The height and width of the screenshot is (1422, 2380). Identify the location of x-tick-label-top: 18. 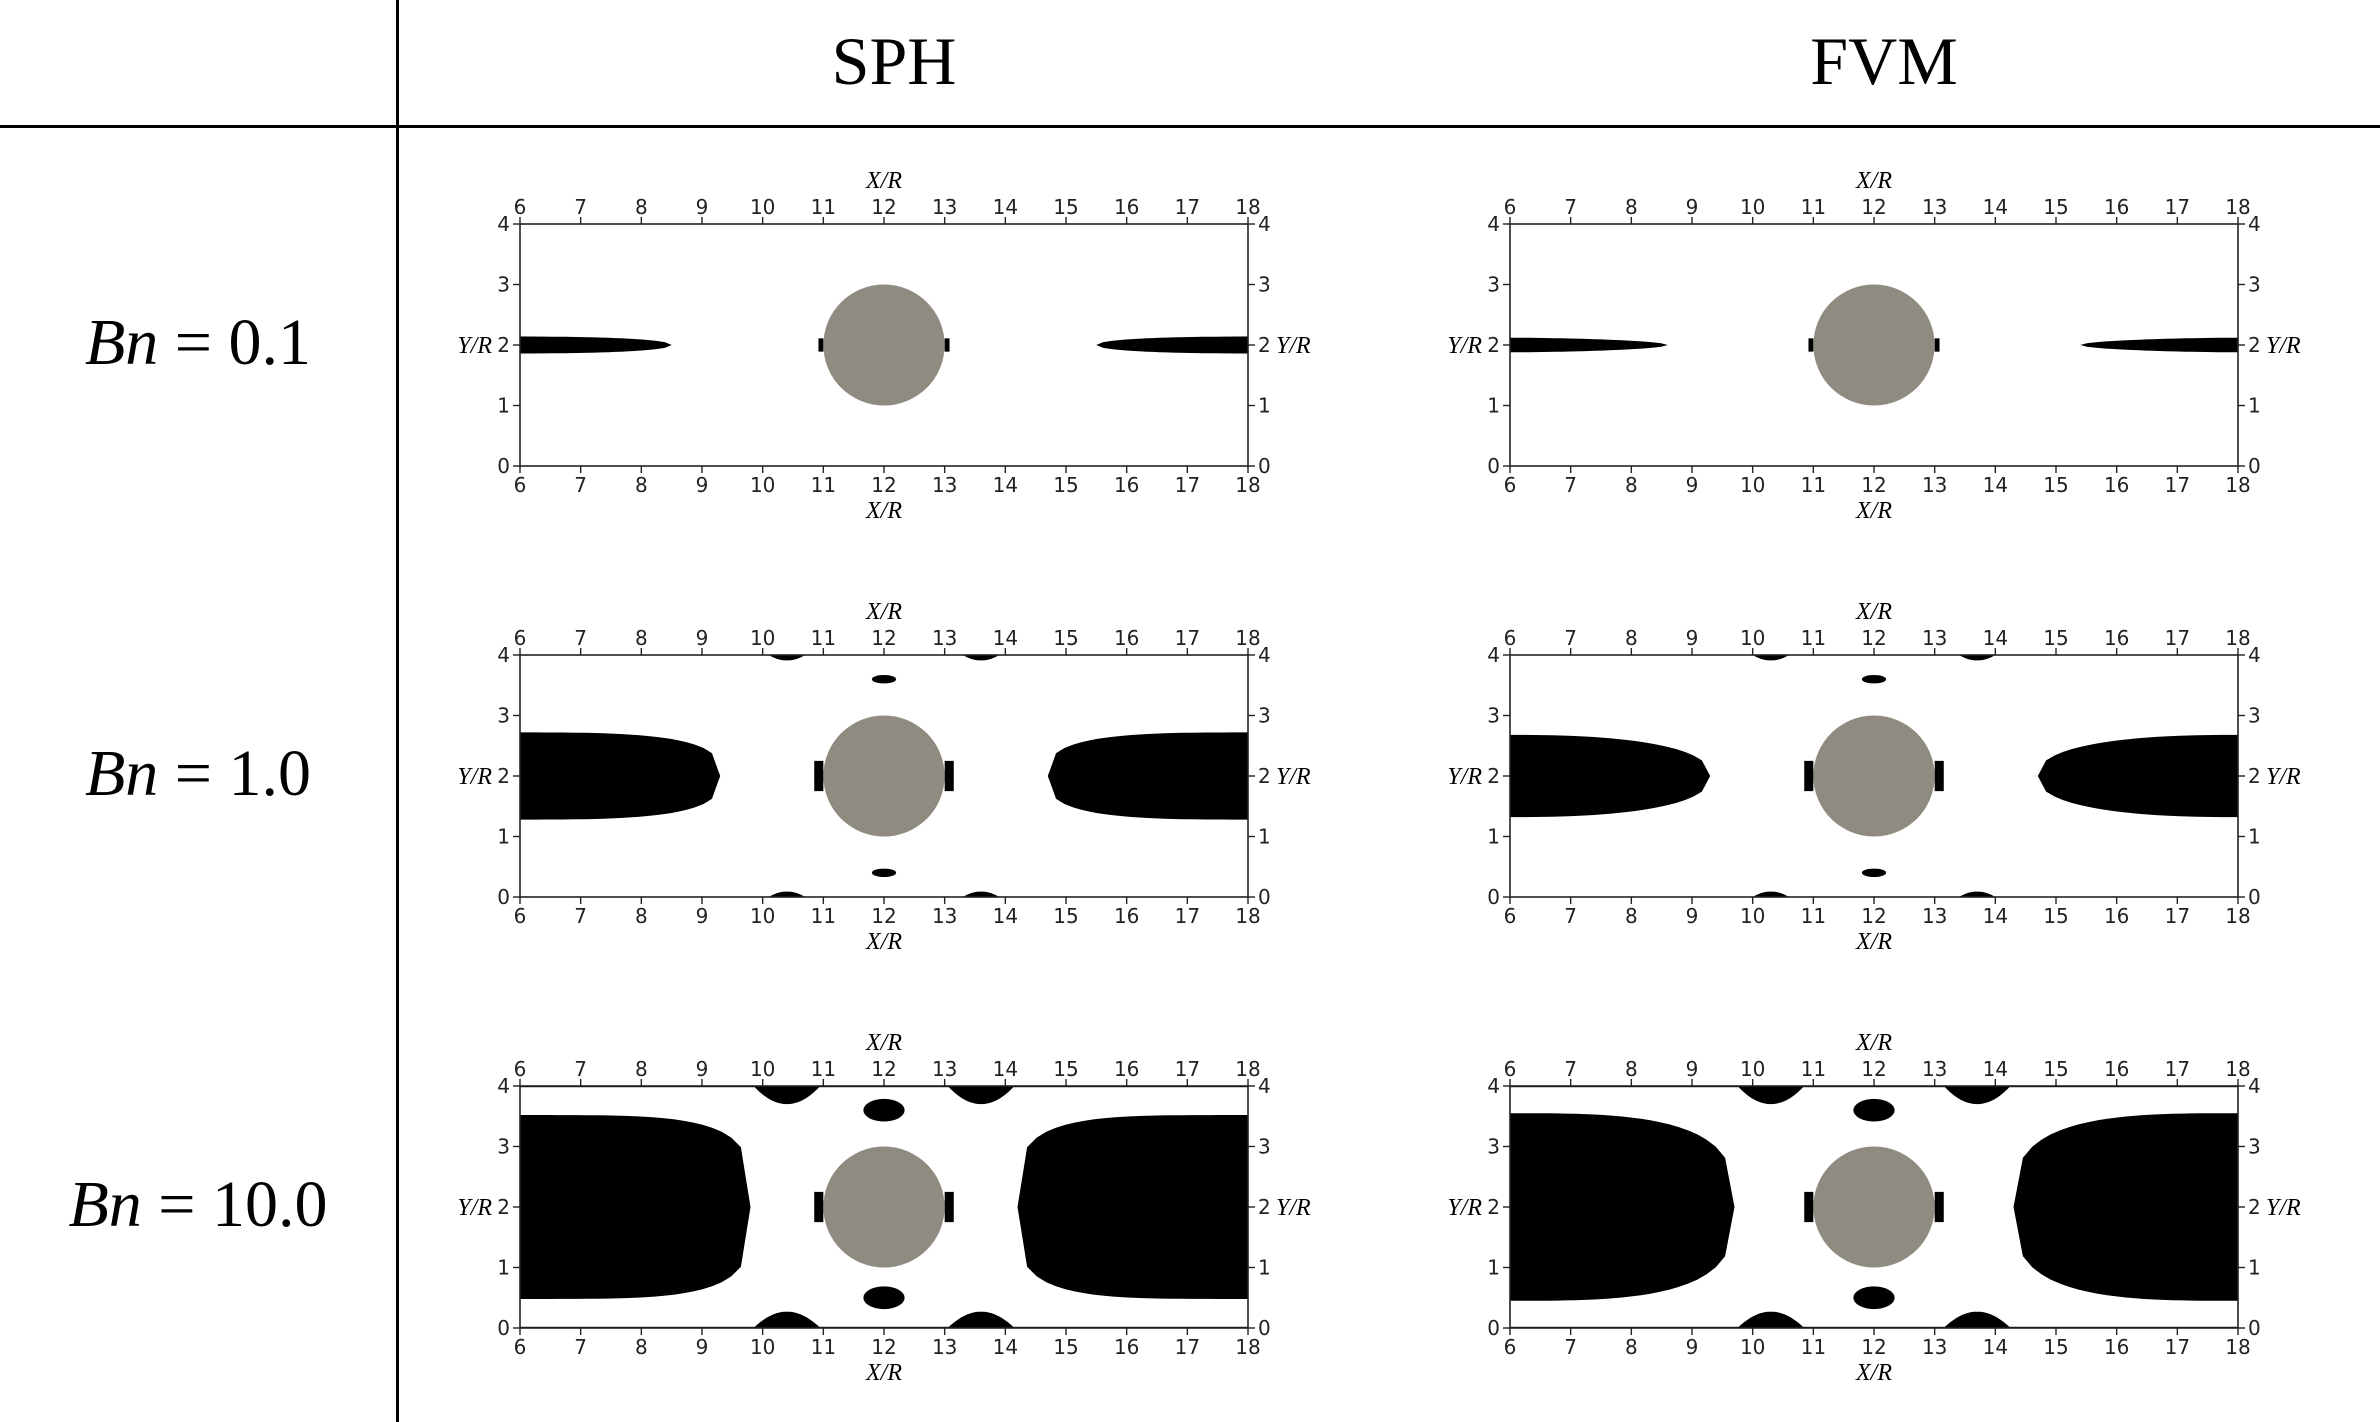
(1247, 1069).